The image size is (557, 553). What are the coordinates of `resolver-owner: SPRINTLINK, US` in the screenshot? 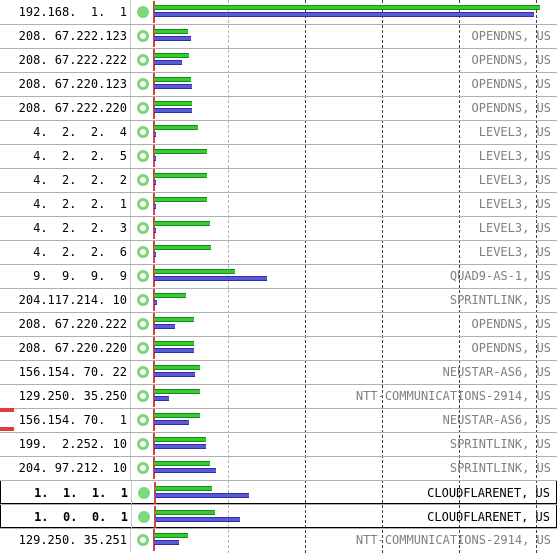 It's located at (500, 468).